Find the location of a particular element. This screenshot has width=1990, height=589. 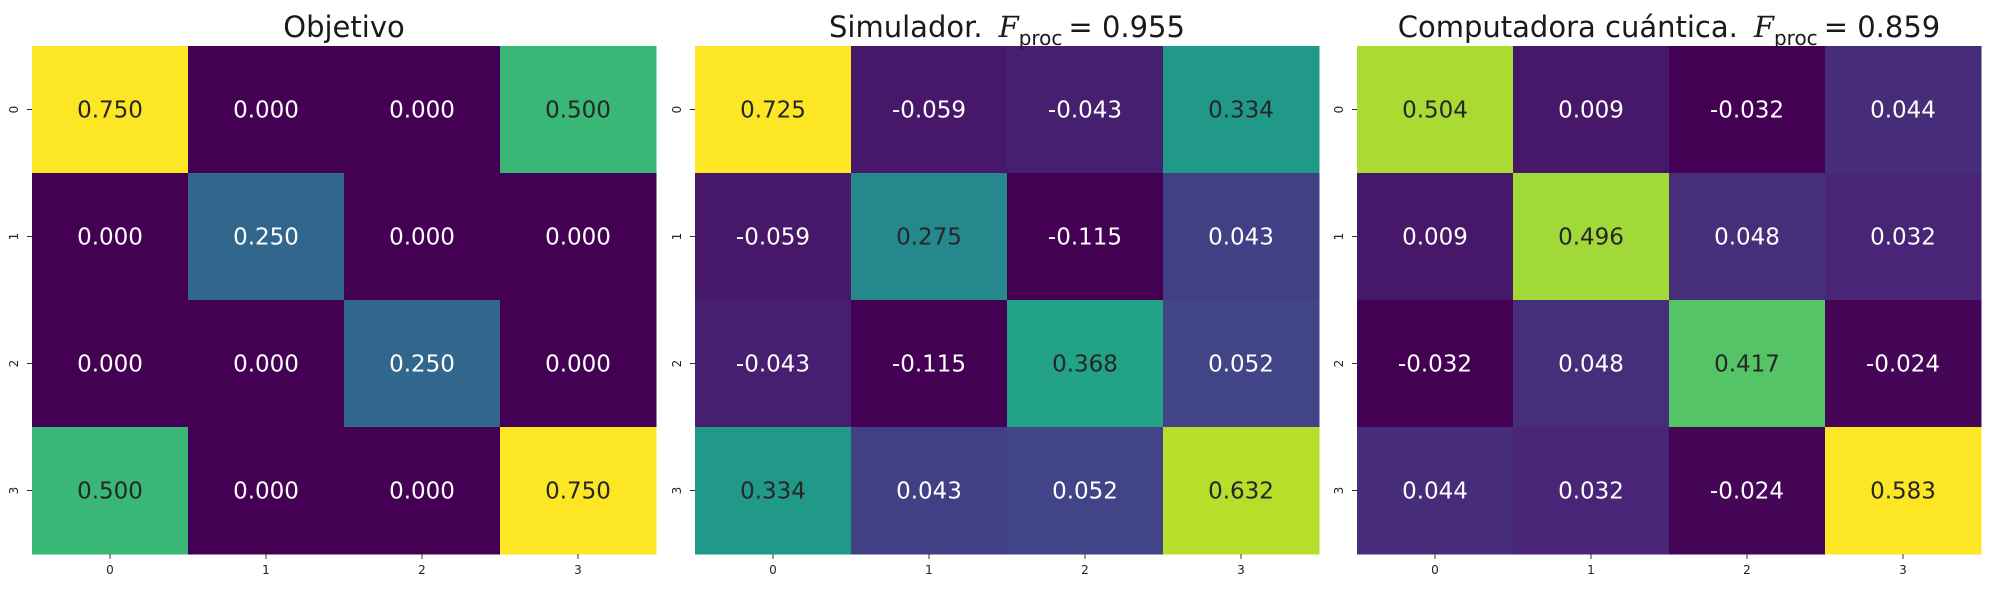

cell-value-label: 0.417 is located at coordinates (1747, 365).